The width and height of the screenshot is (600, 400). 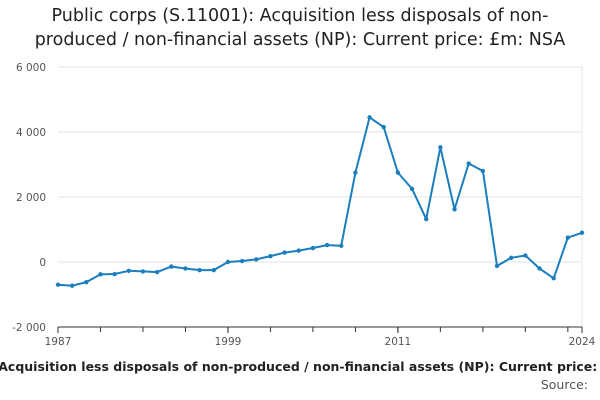 What do you see at coordinates (29, 328) in the screenshot?
I see `y-tick-label: -2 000` at bounding box center [29, 328].